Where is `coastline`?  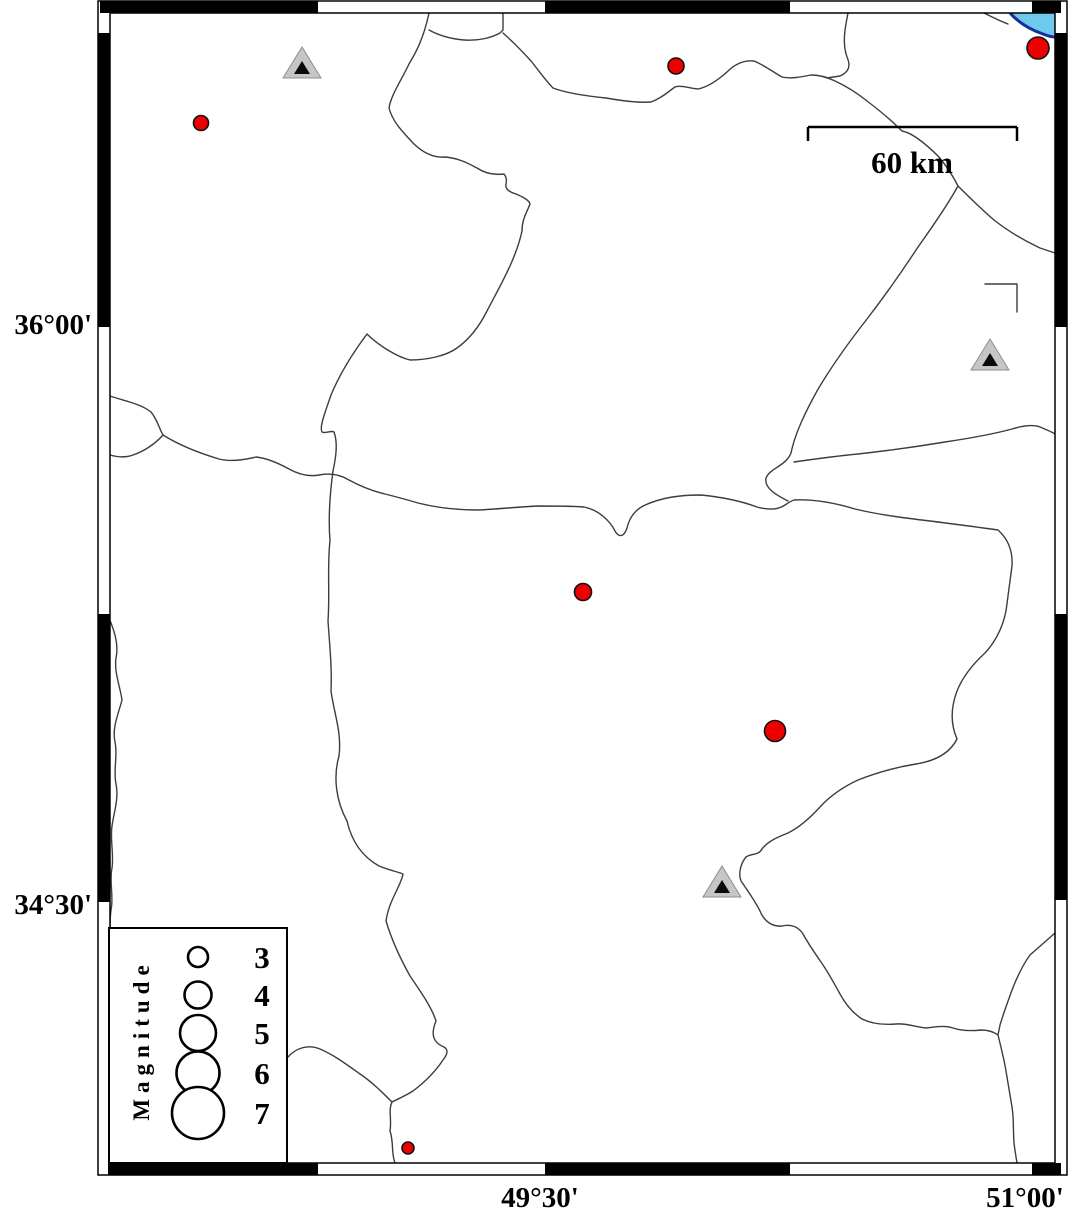
coastline is located at coordinates (1032, 25).